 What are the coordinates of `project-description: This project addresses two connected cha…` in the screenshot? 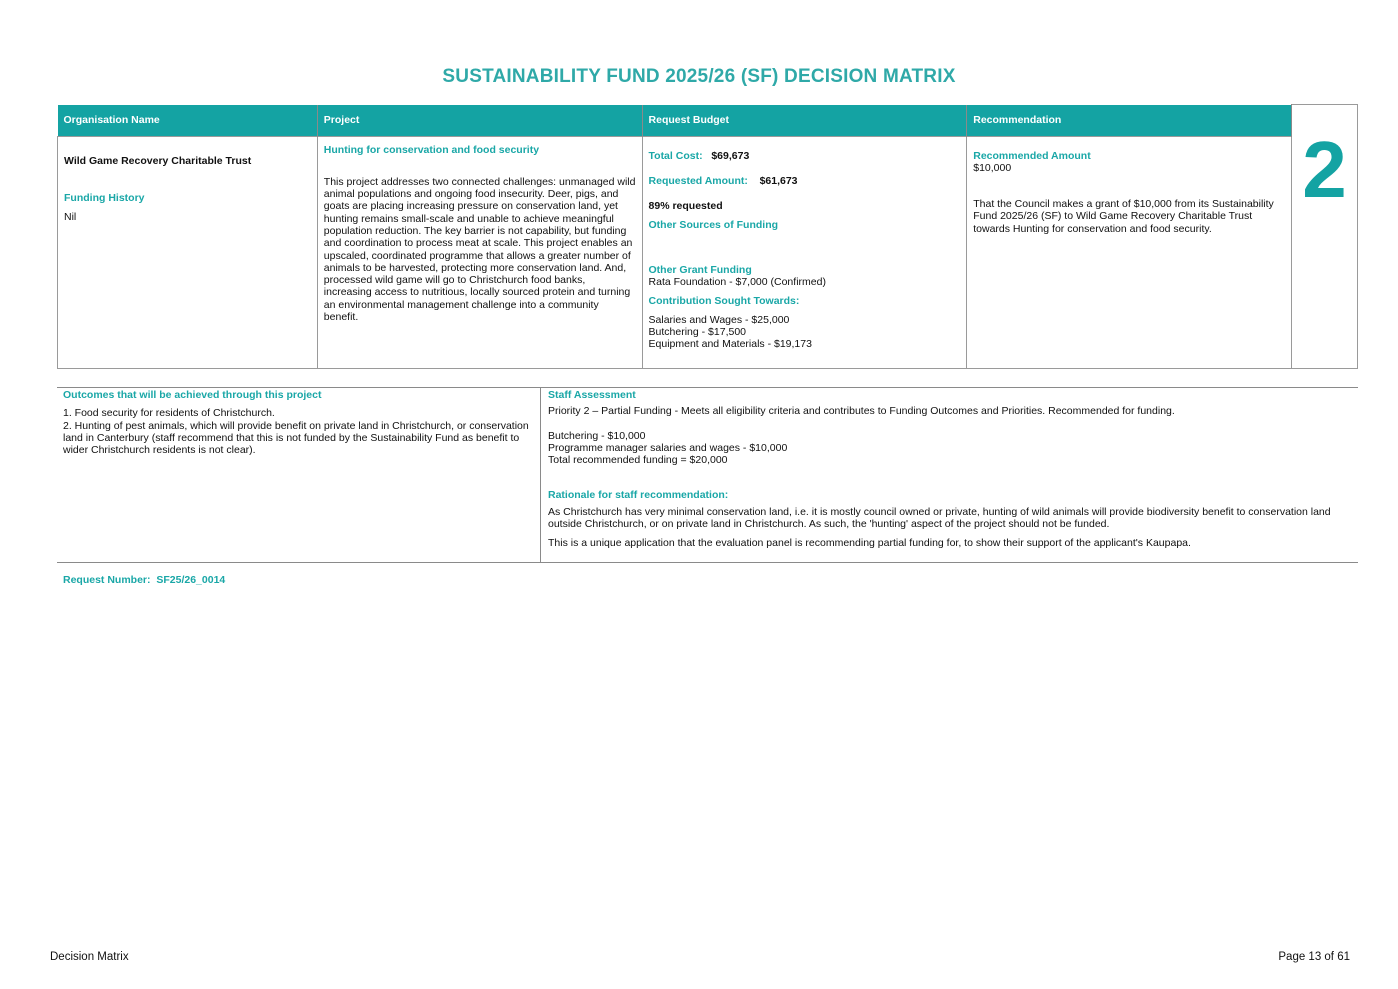 It's located at (479, 249).